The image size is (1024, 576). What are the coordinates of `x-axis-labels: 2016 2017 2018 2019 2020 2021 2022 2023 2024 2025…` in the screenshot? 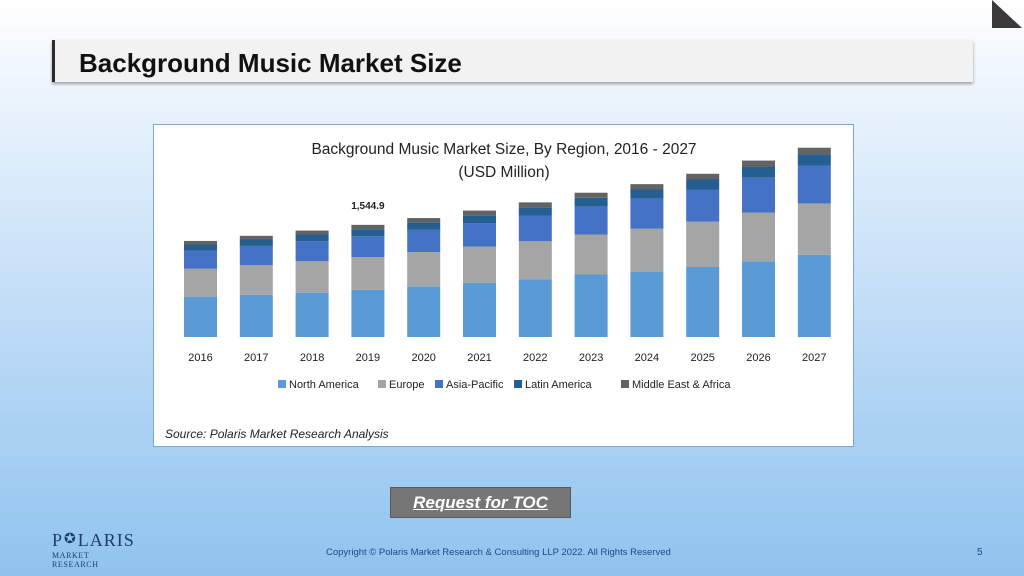 It's located at (507, 358).